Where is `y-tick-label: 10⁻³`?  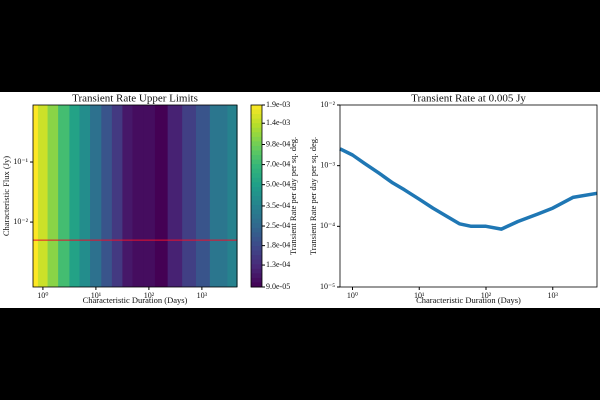
y-tick-label: 10⁻³ is located at coordinates (327, 164).